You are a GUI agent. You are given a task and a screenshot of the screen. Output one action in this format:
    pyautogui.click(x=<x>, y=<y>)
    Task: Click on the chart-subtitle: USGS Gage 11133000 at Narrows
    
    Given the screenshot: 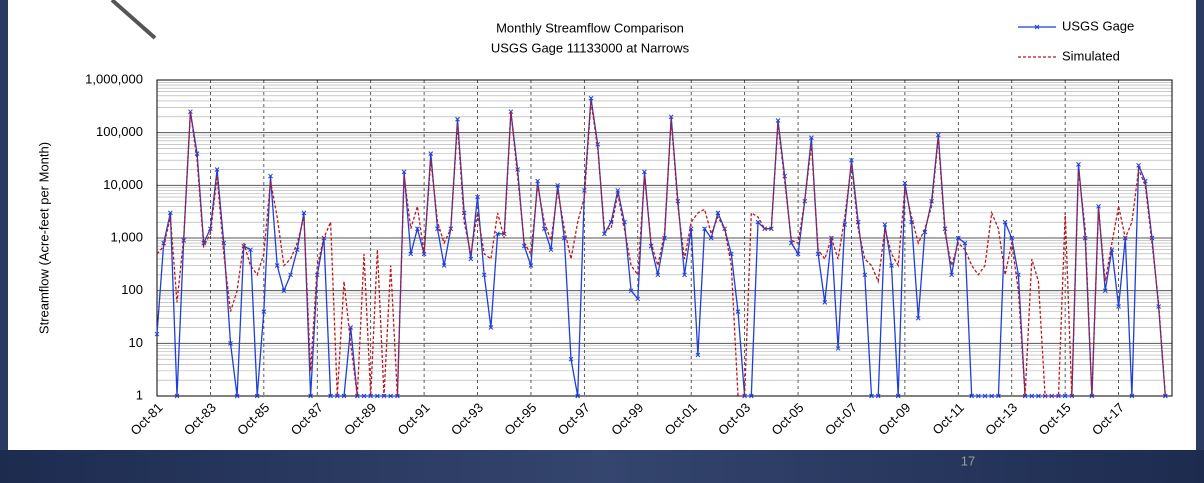 What is the action you would take?
    pyautogui.click(x=590, y=47)
    